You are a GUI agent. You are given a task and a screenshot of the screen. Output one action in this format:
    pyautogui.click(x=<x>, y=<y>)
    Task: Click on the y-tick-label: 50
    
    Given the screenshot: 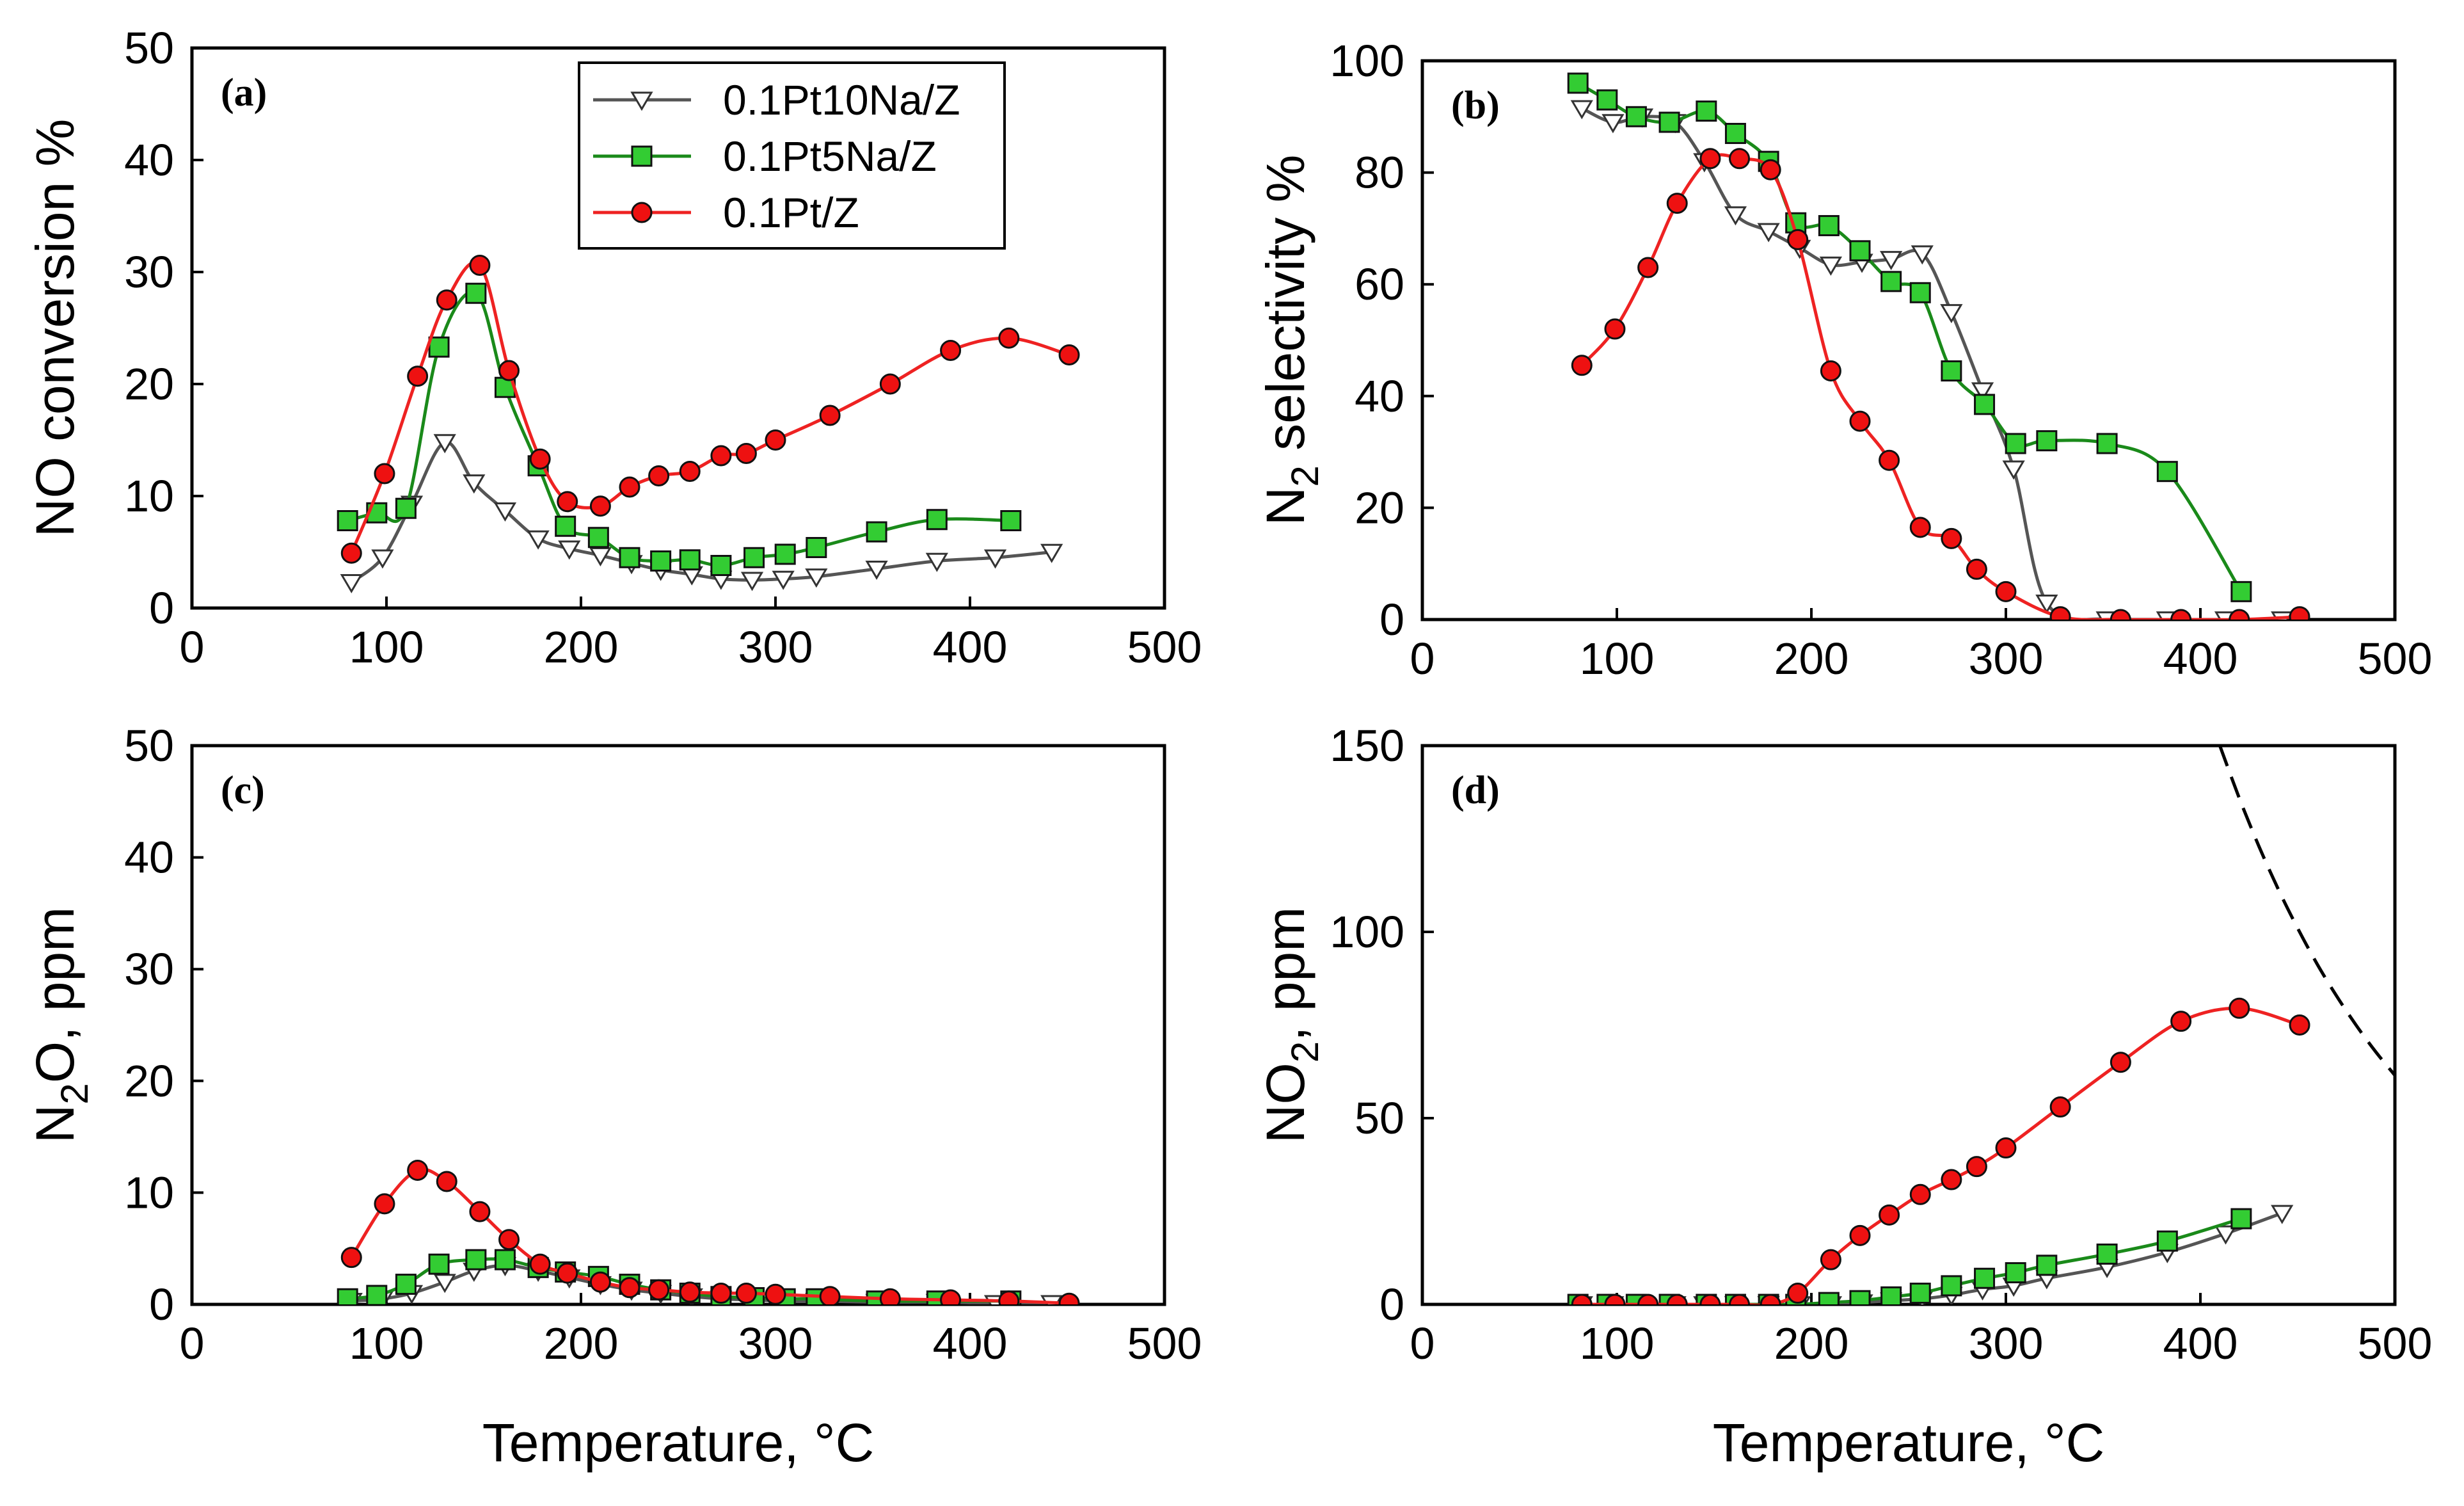 What is the action you would take?
    pyautogui.click(x=149, y=48)
    